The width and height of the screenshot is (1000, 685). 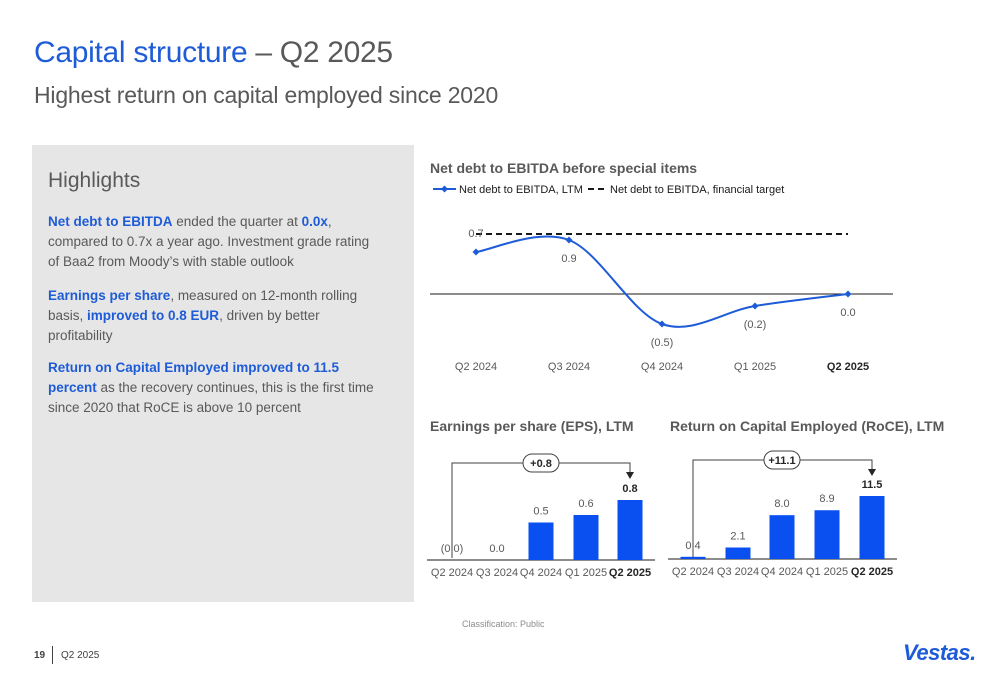 I want to click on roce-x-tick-label: Q3 2024, so click(x=738, y=572).